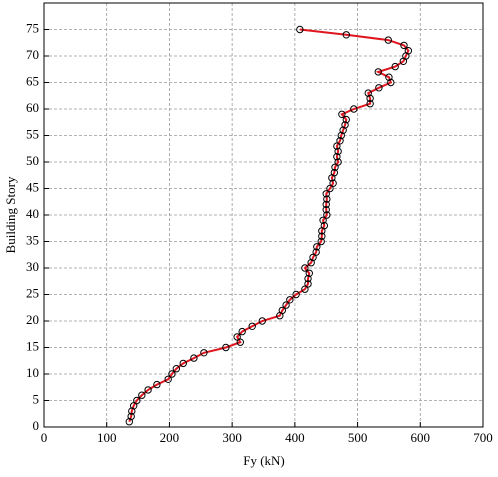 This screenshot has height=477, width=498. What do you see at coordinates (170, 437) in the screenshot?
I see `x-tick-label: 200` at bounding box center [170, 437].